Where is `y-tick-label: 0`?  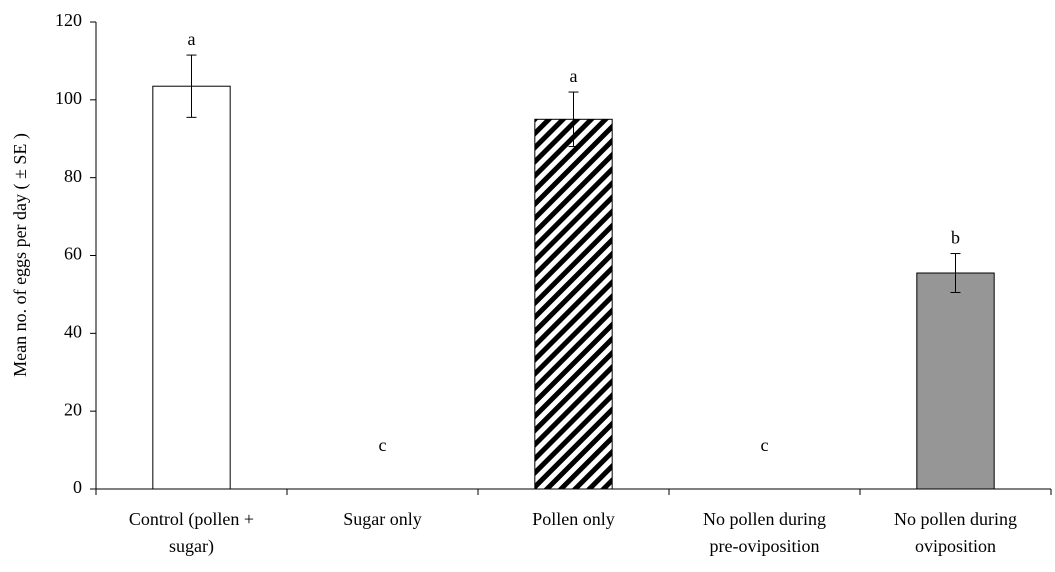 y-tick-label: 0 is located at coordinates (77, 487).